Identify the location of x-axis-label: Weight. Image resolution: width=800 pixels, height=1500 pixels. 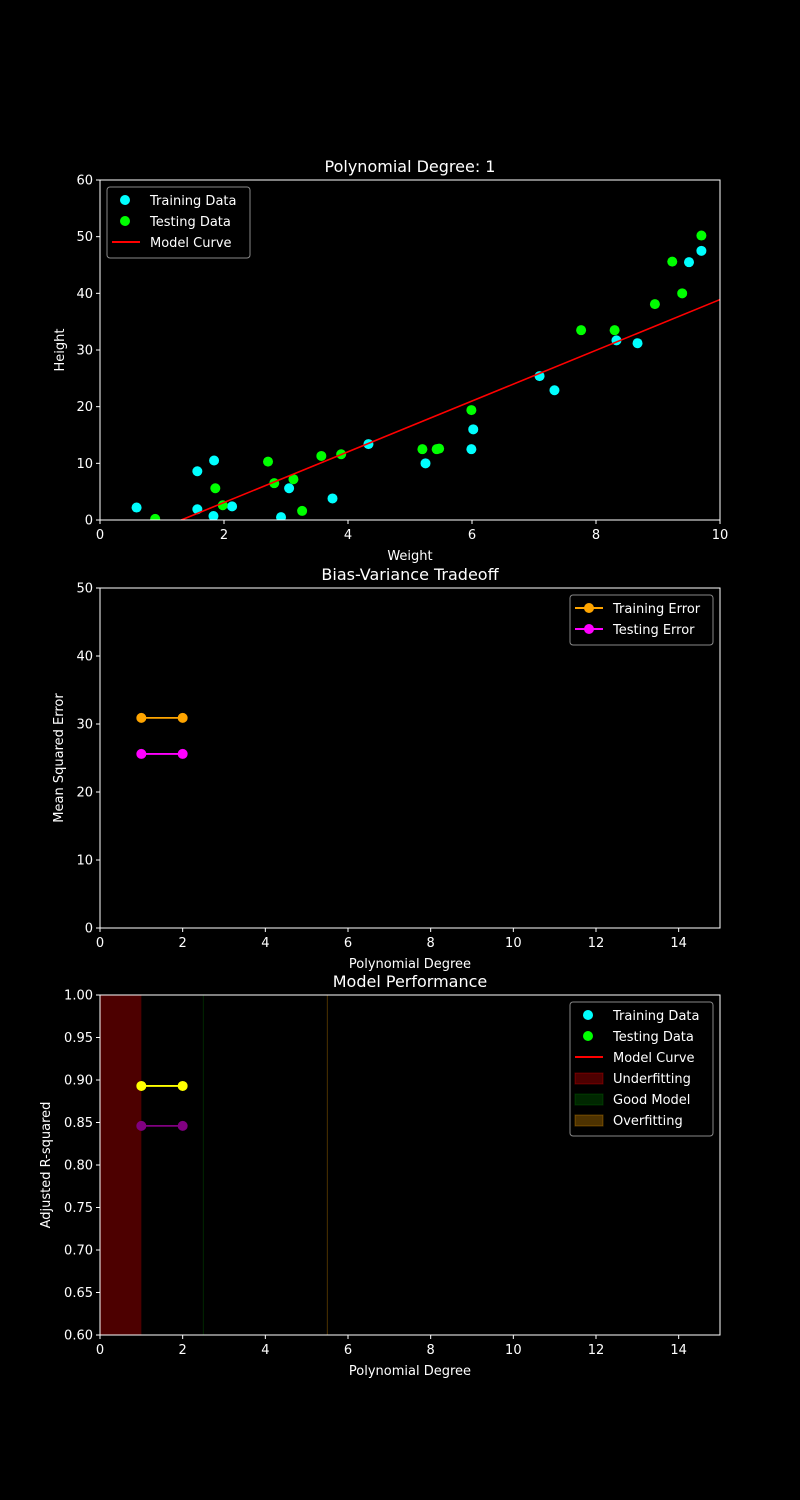
(409, 556).